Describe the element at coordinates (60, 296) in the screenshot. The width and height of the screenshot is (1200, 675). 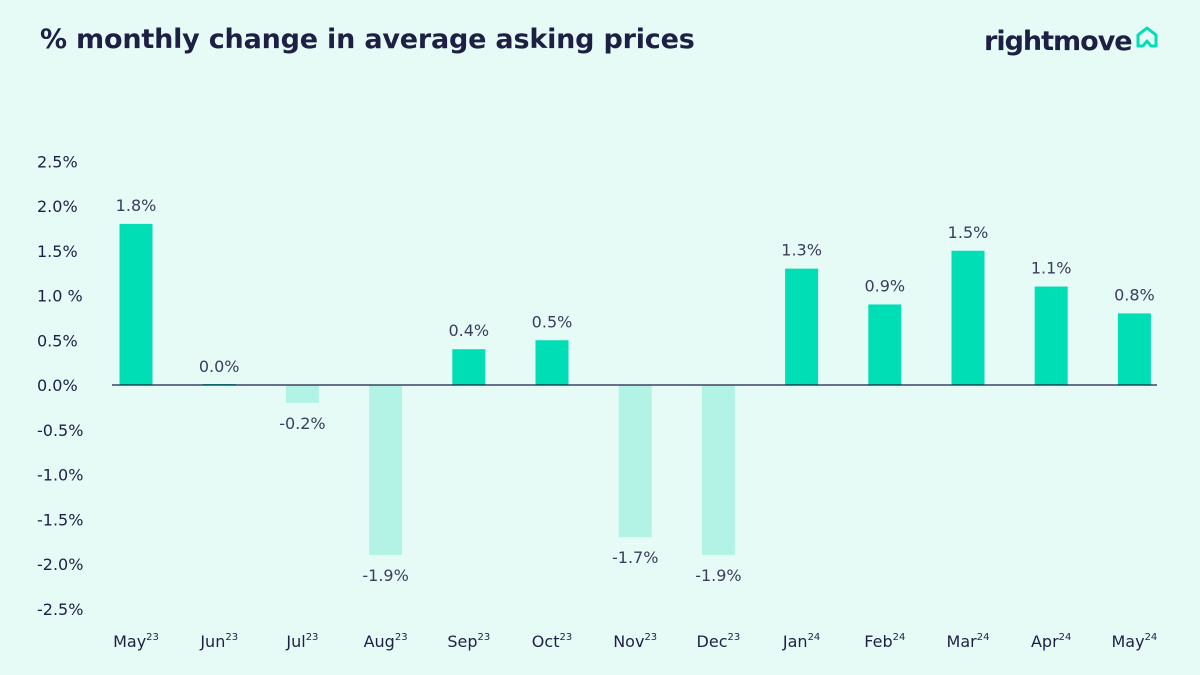
I see `y-tick-label: 1.0 %` at that location.